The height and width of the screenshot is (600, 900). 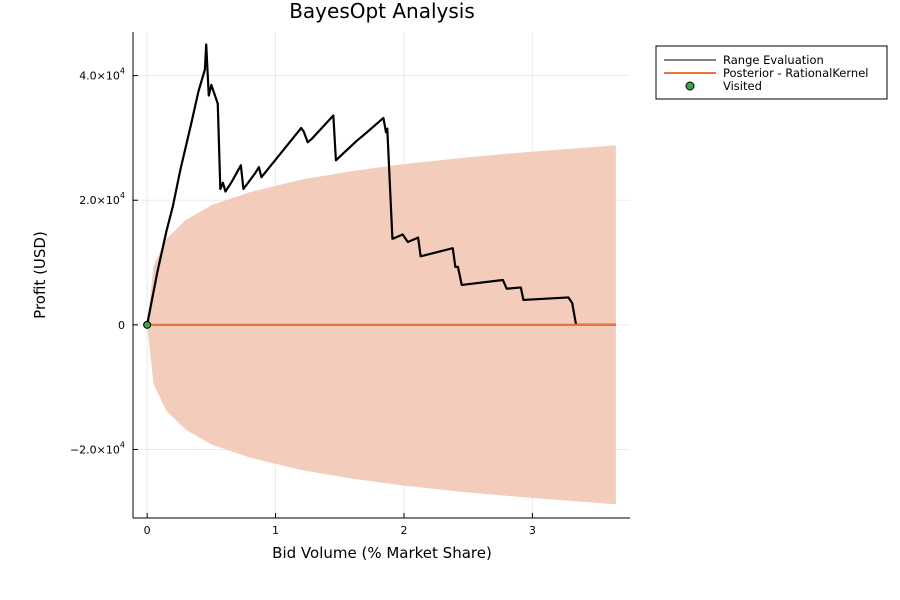 What do you see at coordinates (40, 275) in the screenshot?
I see `y-axis-label: Profit (USD)` at bounding box center [40, 275].